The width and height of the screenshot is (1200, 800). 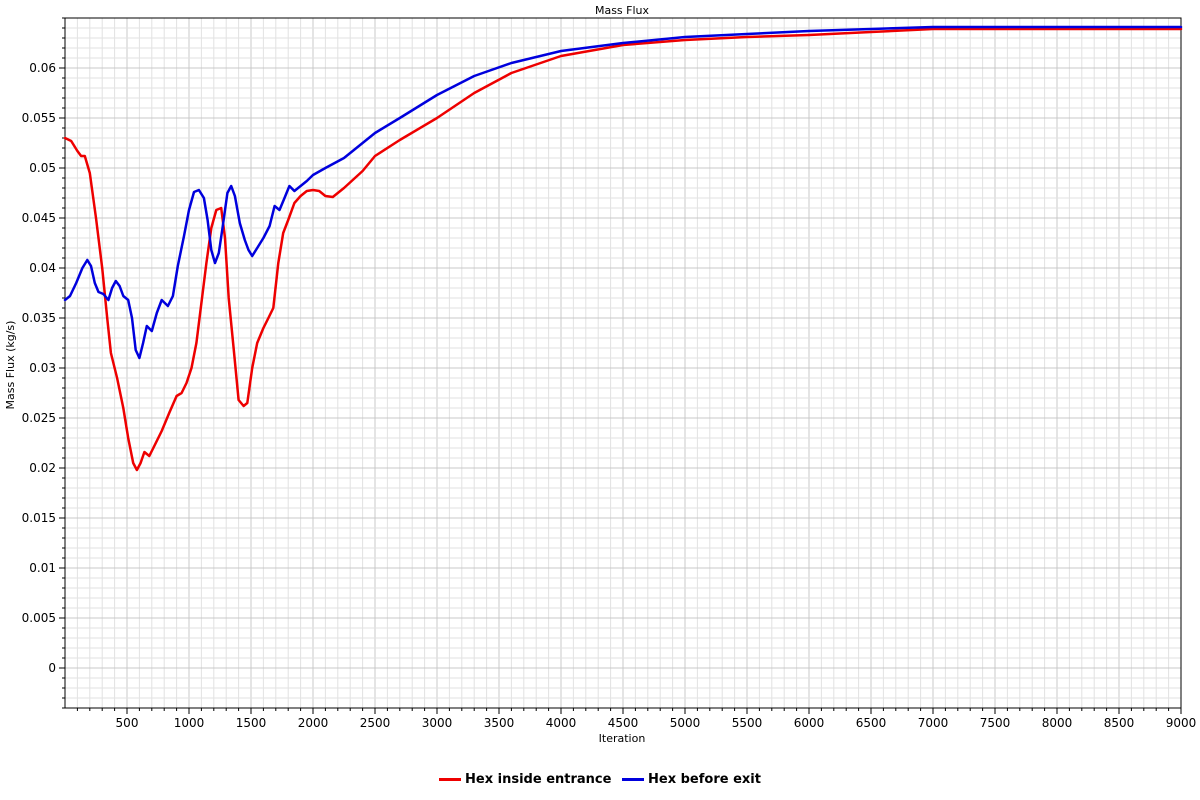 I want to click on y-tick-label: 0, so click(x=52, y=668).